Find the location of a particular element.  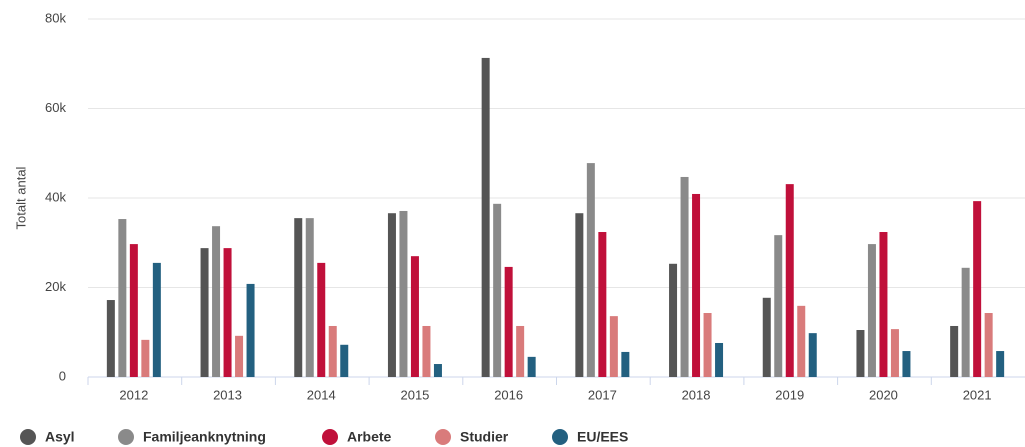

legend-text: Familjeanknytning is located at coordinates (204, 437).